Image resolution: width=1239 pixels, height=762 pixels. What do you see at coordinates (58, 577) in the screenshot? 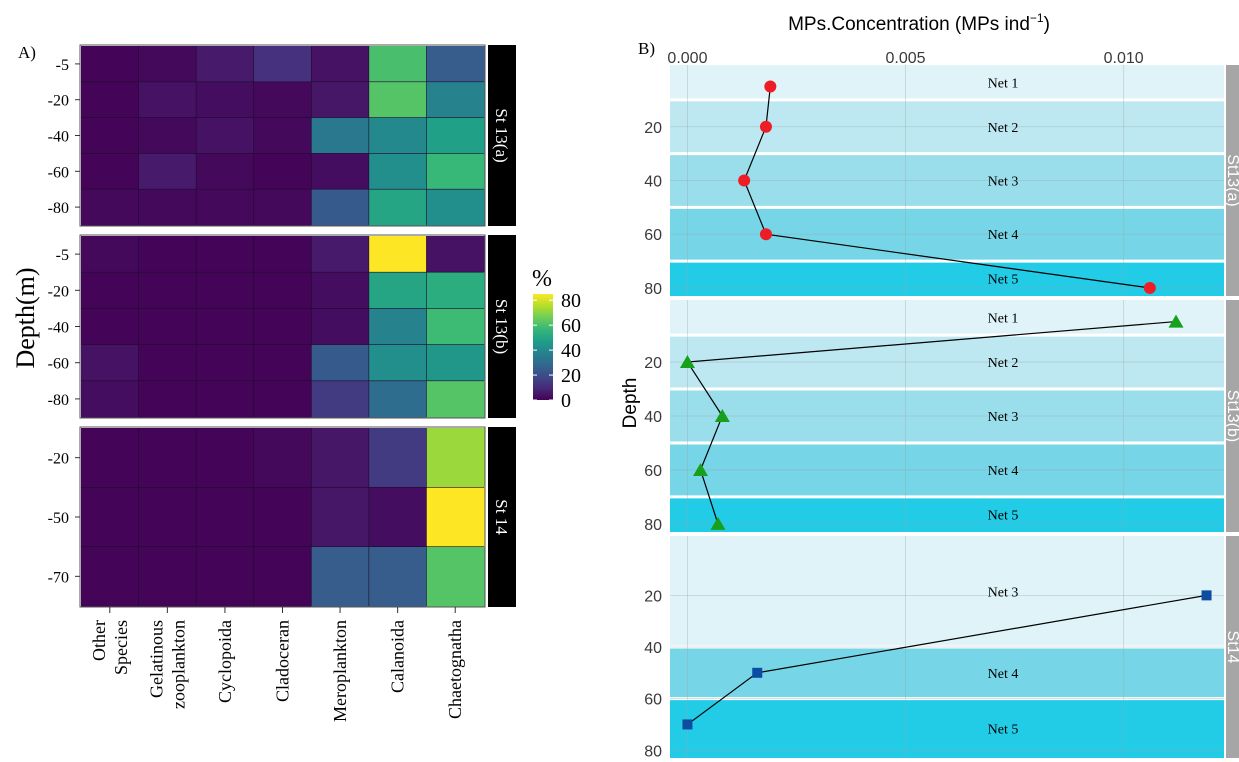
I see `depth-tick-label: -70` at bounding box center [58, 577].